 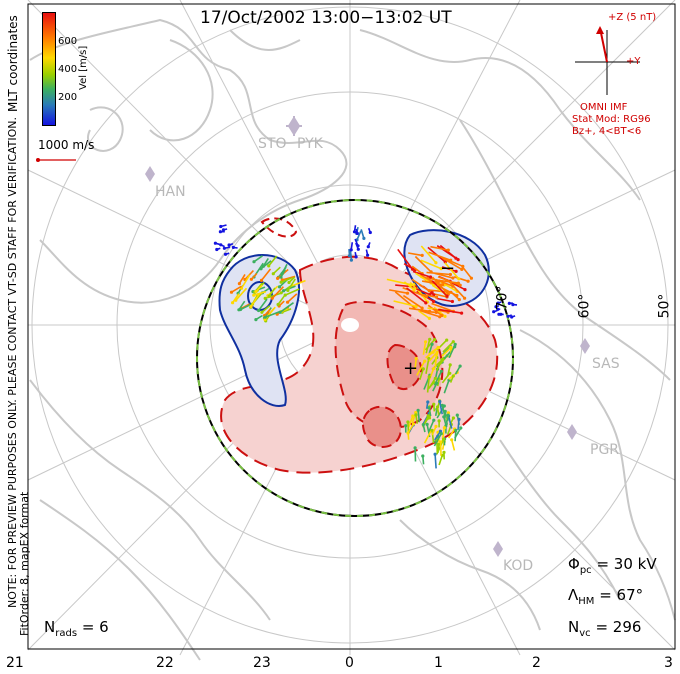 What do you see at coordinates (586, 601) in the screenshot?
I see `lambda-sub: HM` at bounding box center [586, 601].